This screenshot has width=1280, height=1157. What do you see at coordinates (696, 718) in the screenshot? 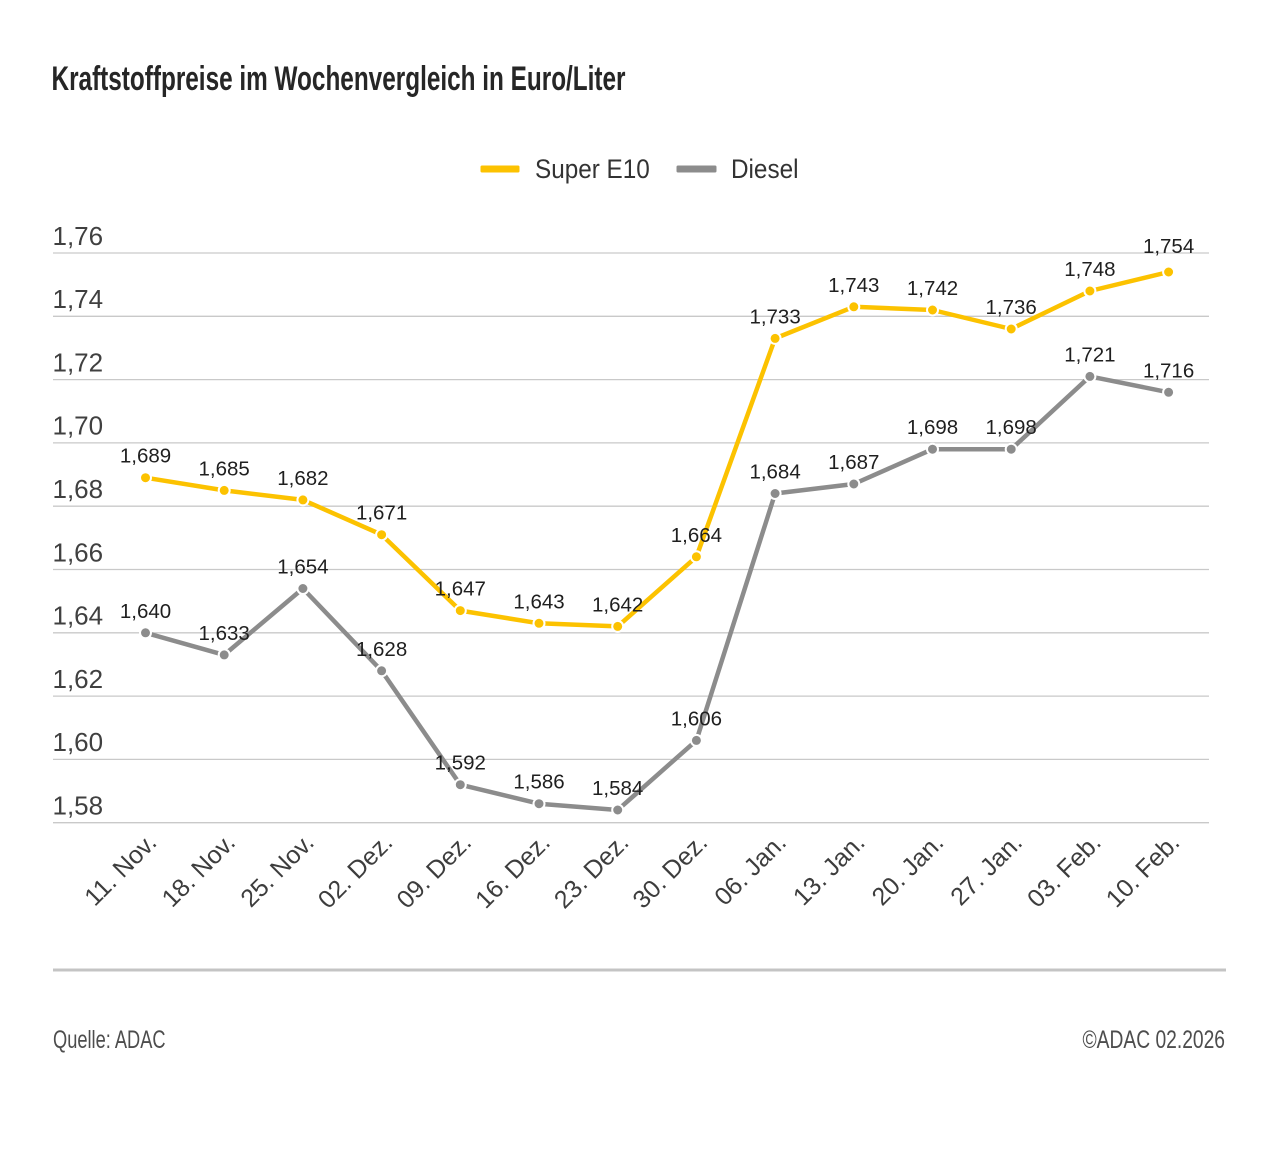
I see `svg-text: 1,606` at bounding box center [696, 718].